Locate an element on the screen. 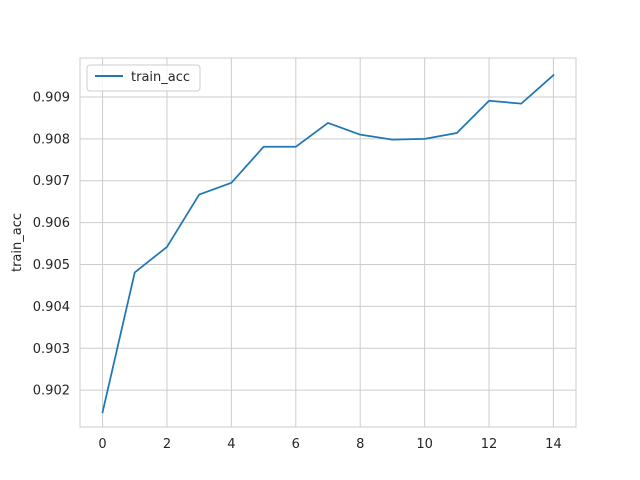 This screenshot has width=640, height=480. x-tick-label: 14 is located at coordinates (553, 444).